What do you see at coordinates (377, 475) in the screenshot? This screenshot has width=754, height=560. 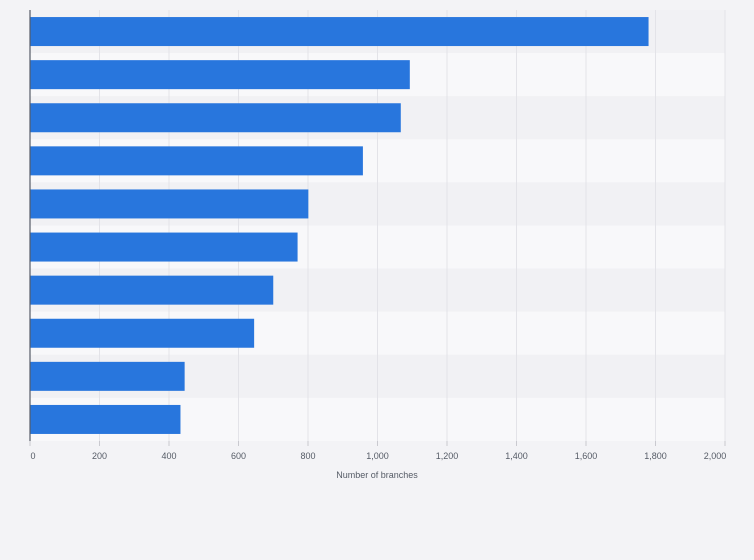 I see `x-axis-title: Number of branches` at bounding box center [377, 475].